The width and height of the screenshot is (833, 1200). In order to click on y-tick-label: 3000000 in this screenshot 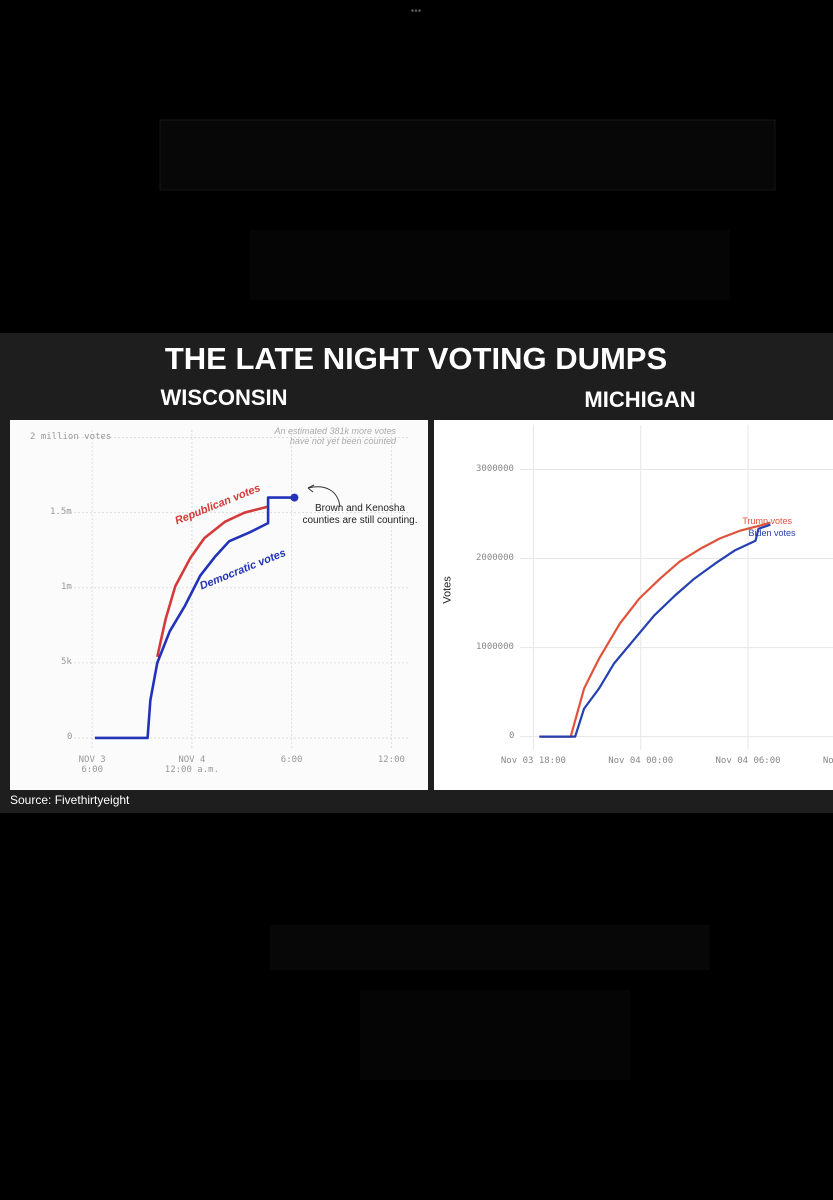, I will do `click(495, 468)`.